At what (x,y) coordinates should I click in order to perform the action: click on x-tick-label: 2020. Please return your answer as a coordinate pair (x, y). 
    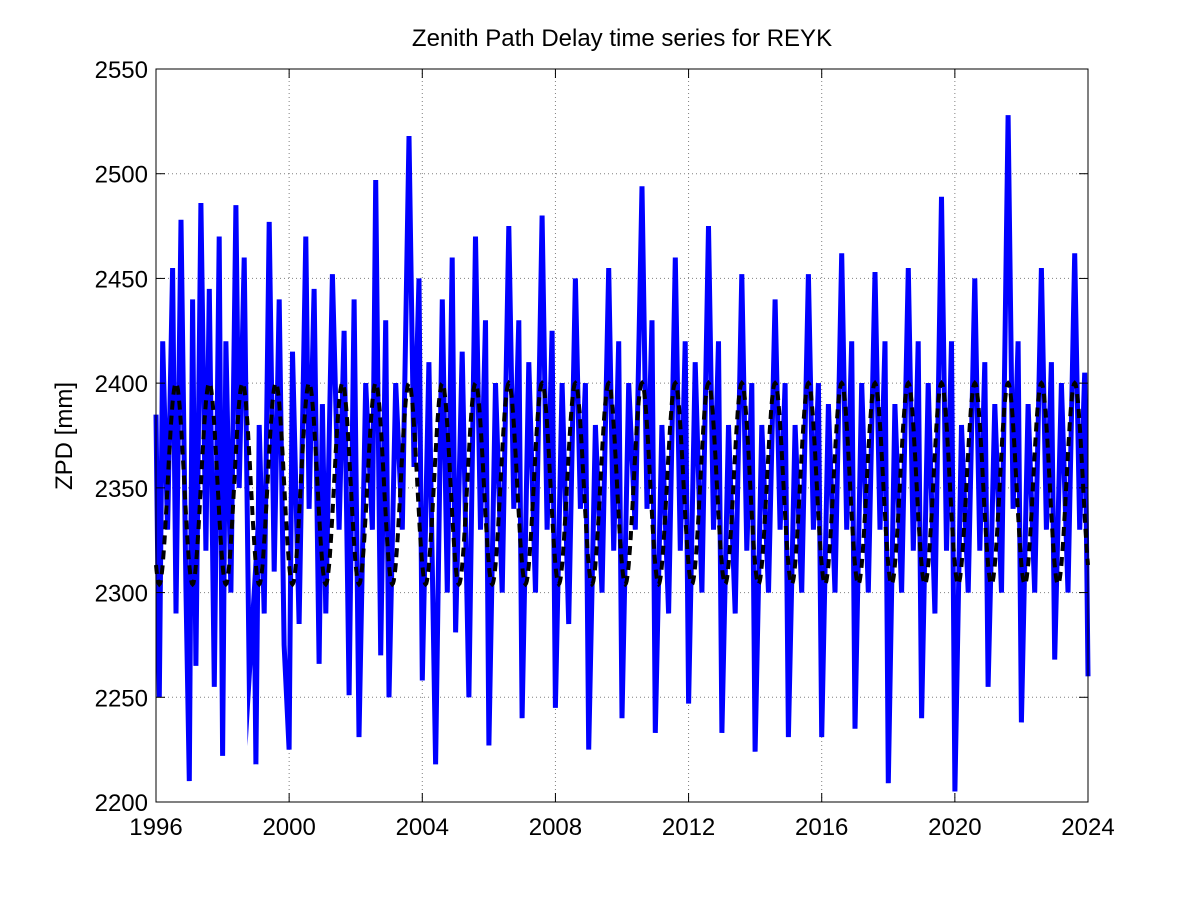
    Looking at the image, I should click on (954, 827).